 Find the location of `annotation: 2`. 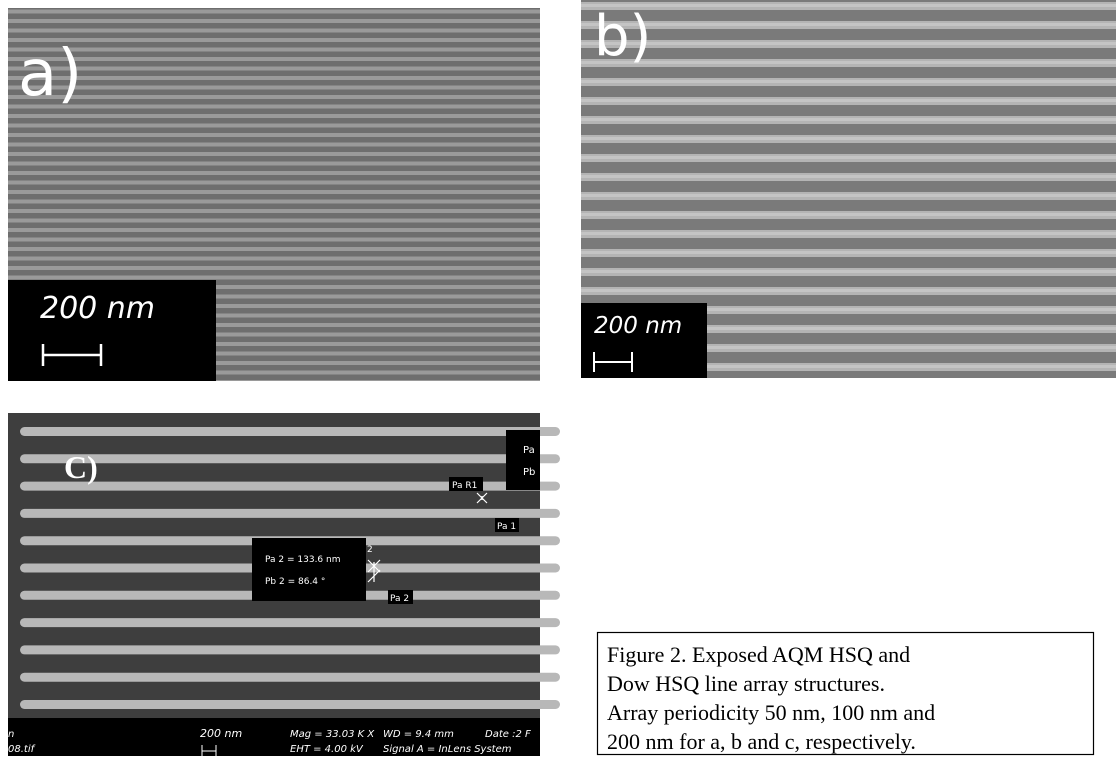

annotation: 2 is located at coordinates (370, 550).